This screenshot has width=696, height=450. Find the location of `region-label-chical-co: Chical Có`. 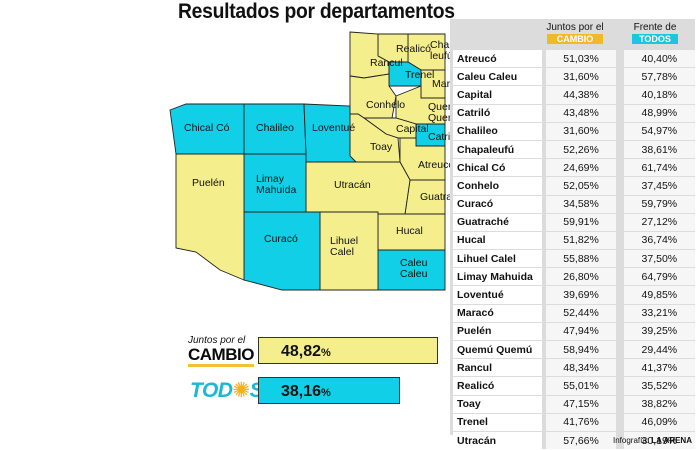

region-label-chical-co: Chical Có is located at coordinates (207, 128).